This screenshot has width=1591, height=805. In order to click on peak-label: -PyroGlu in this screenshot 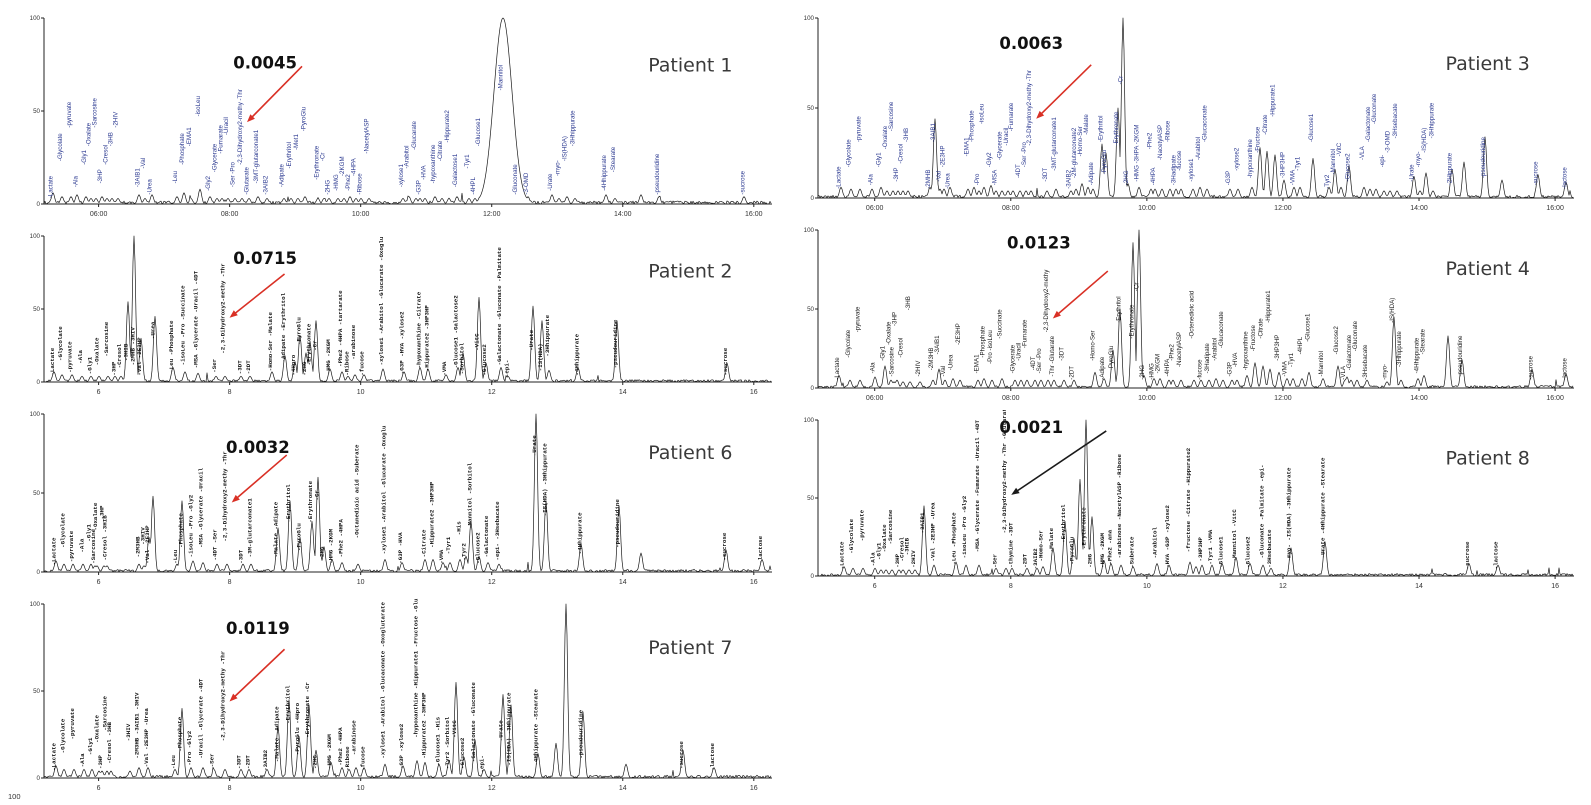, I will do `click(298, 537)`.